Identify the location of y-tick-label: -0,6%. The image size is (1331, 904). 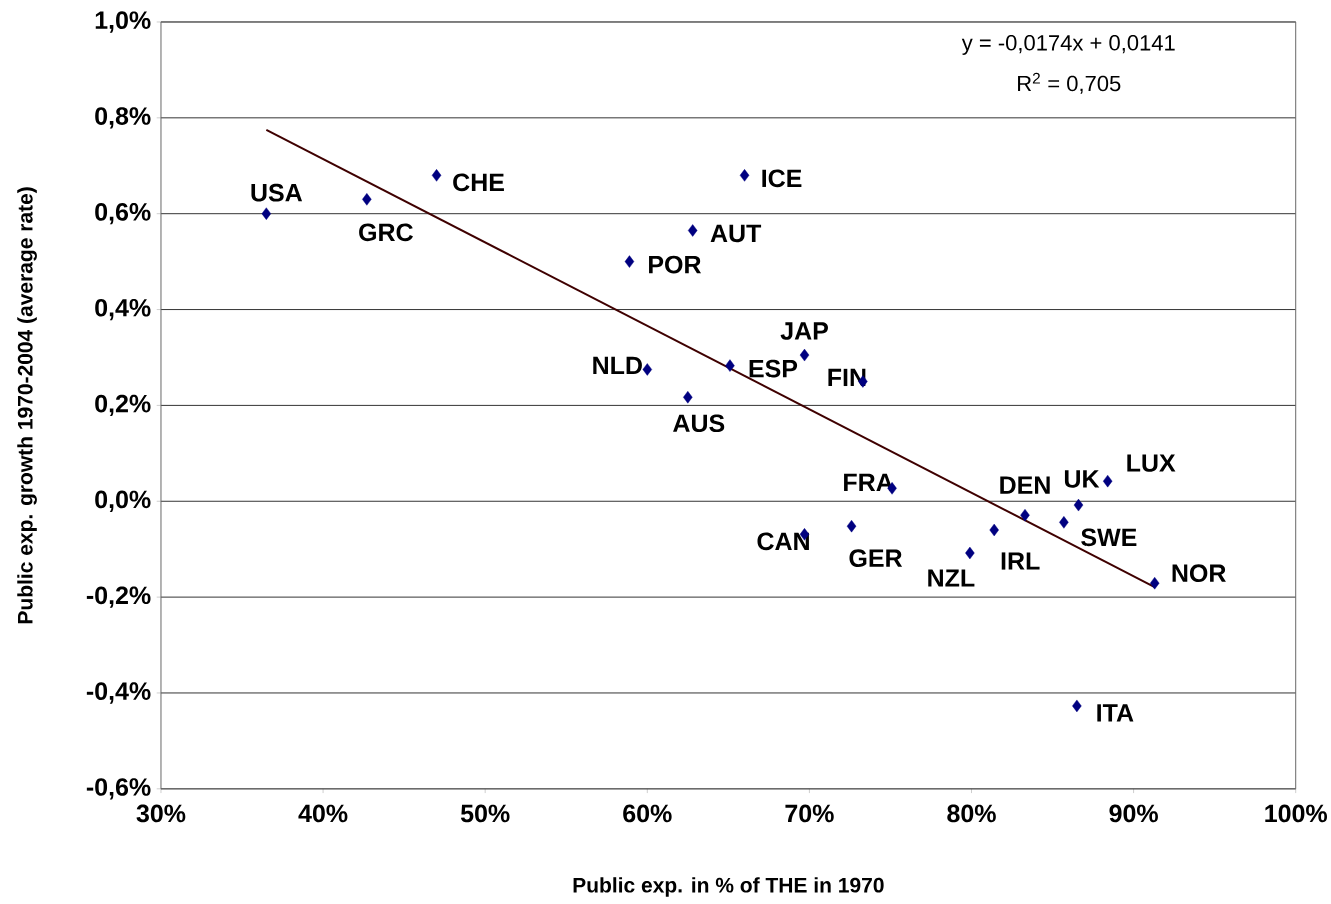
(118, 789).